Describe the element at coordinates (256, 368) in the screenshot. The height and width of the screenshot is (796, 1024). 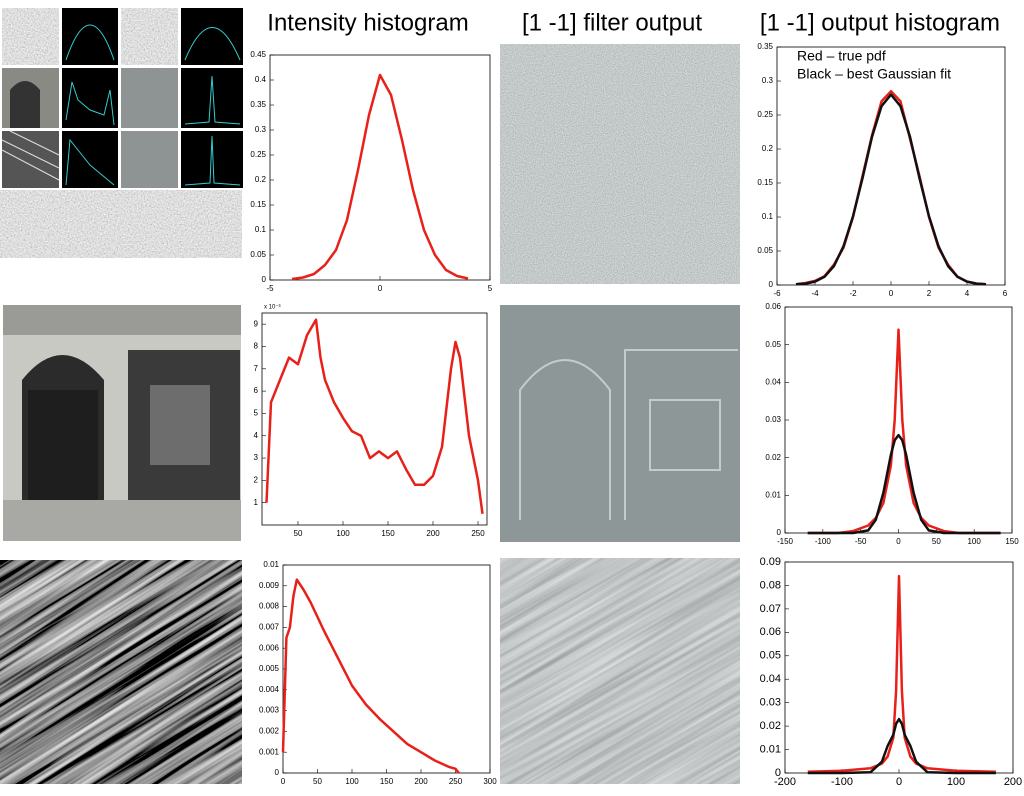
I see `y-tick-label: 7` at that location.